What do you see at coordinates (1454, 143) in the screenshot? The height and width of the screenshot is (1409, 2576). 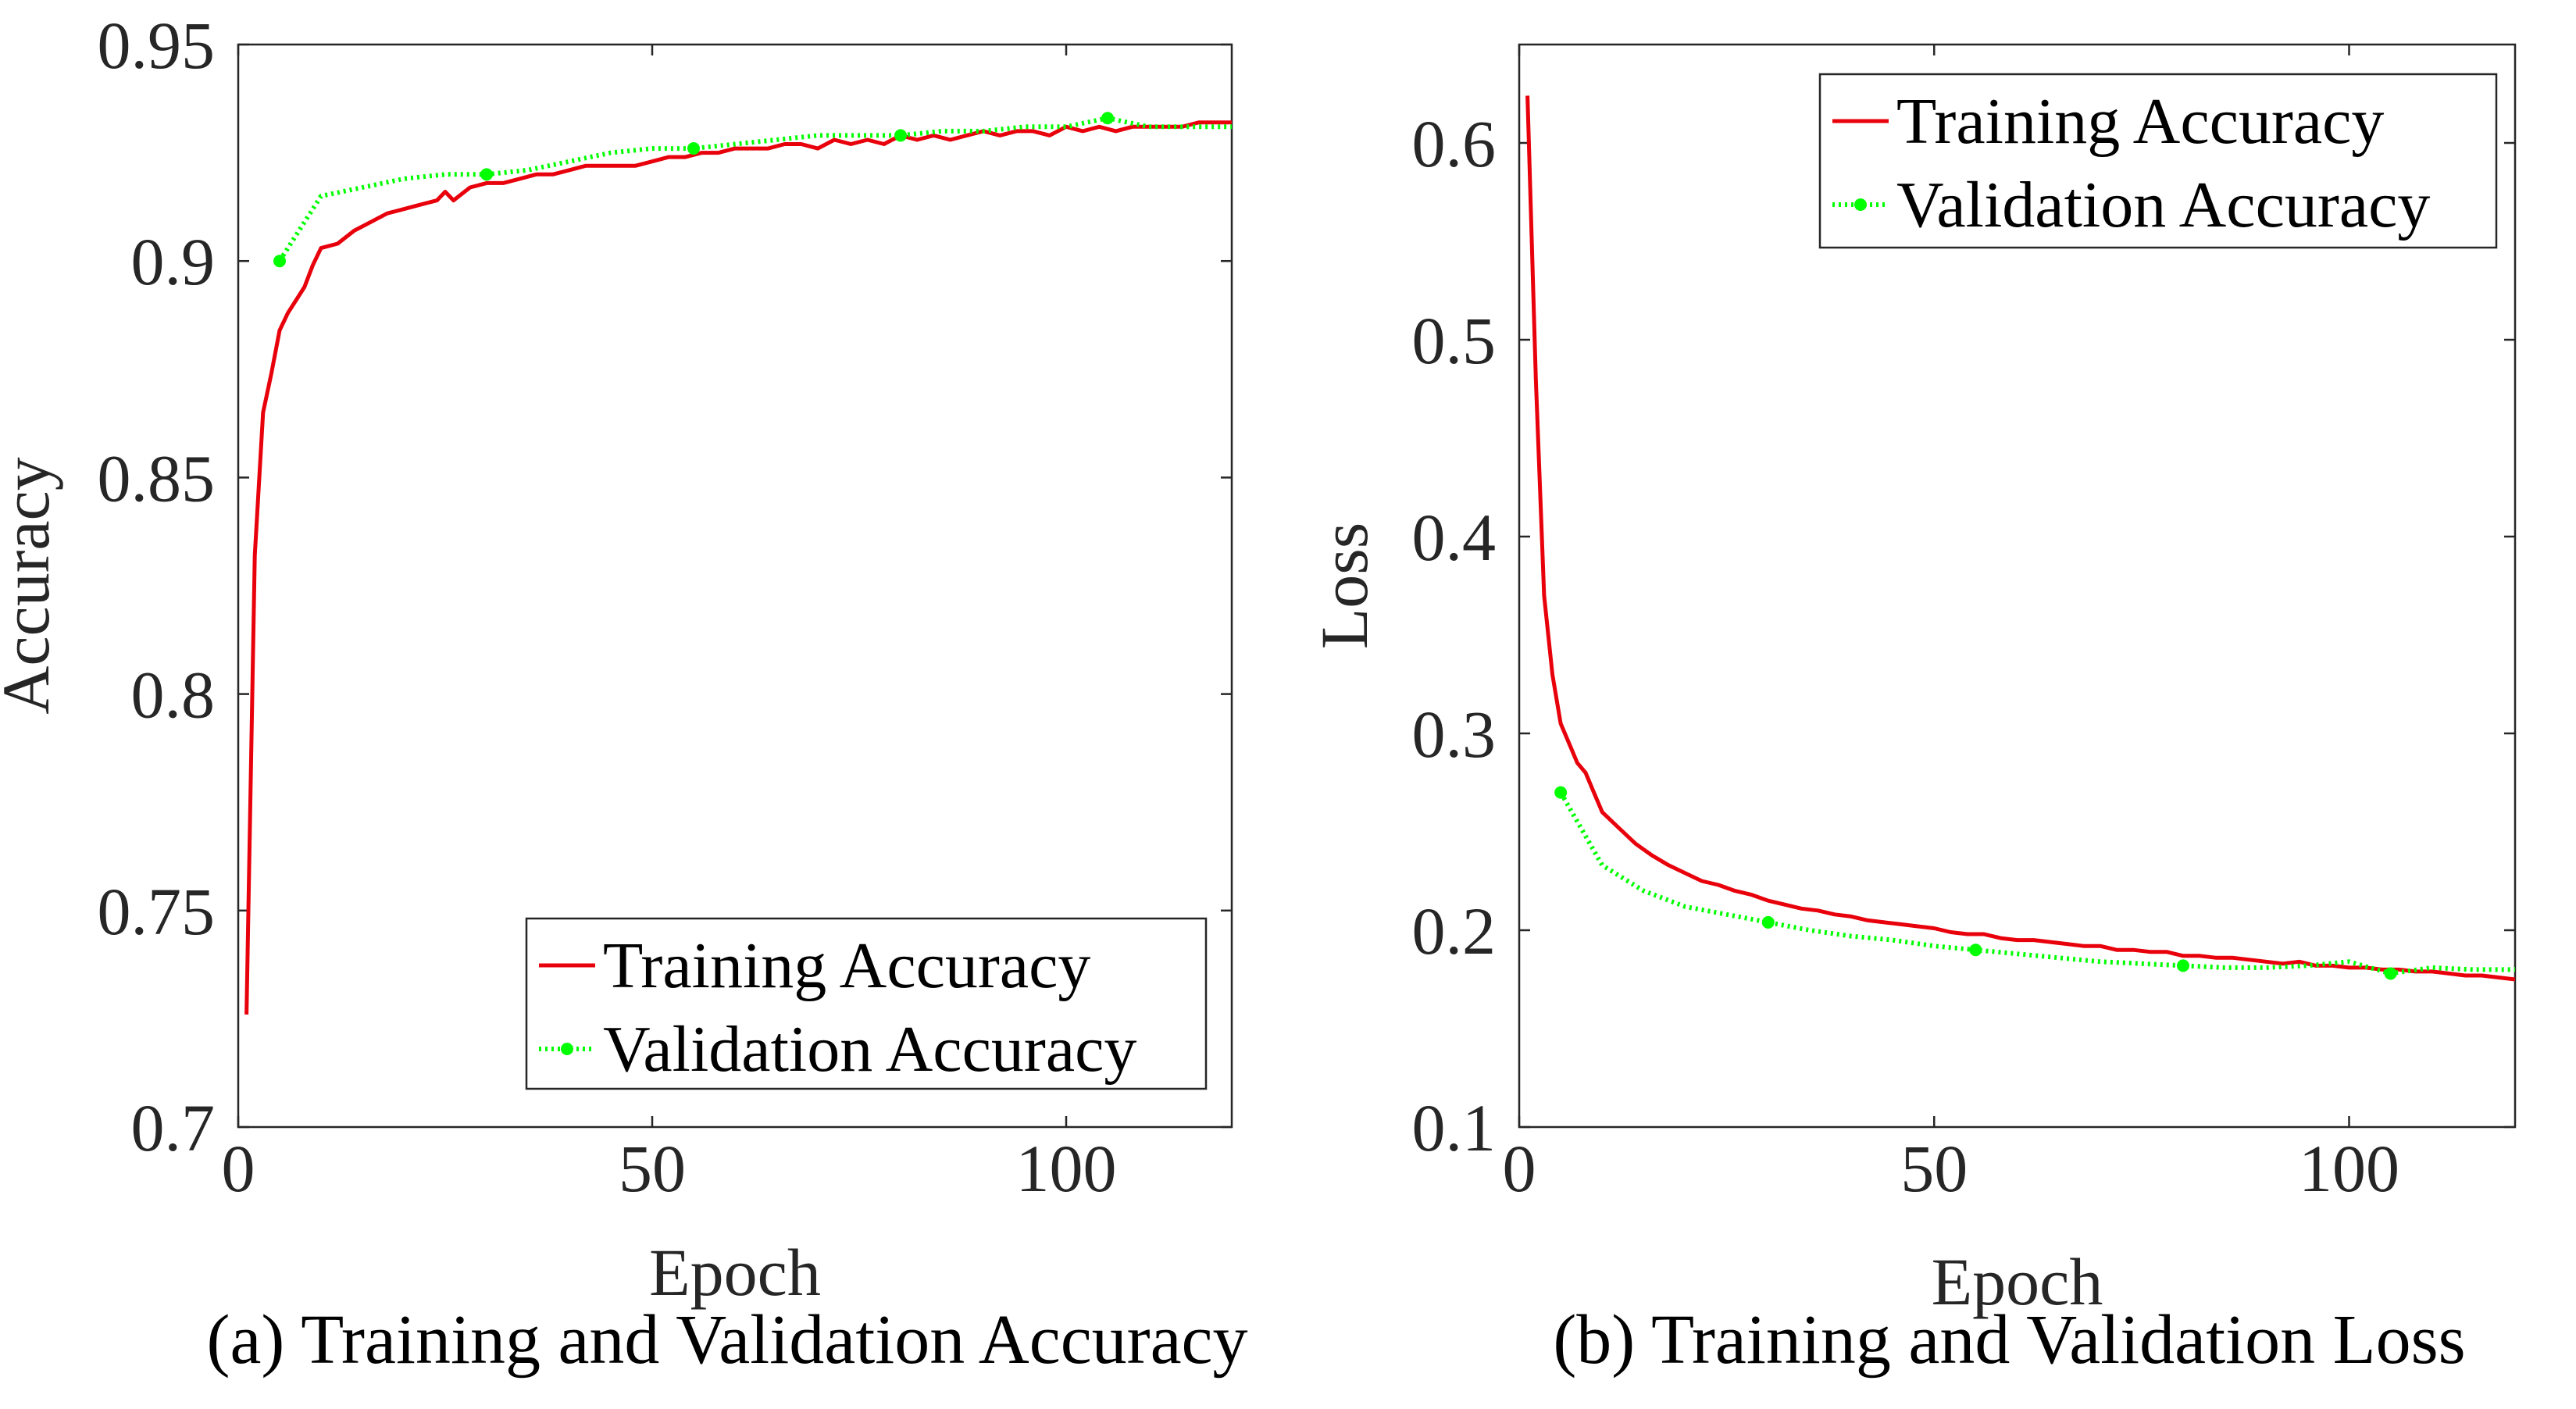 I see `y-tick-label: 0.6` at bounding box center [1454, 143].